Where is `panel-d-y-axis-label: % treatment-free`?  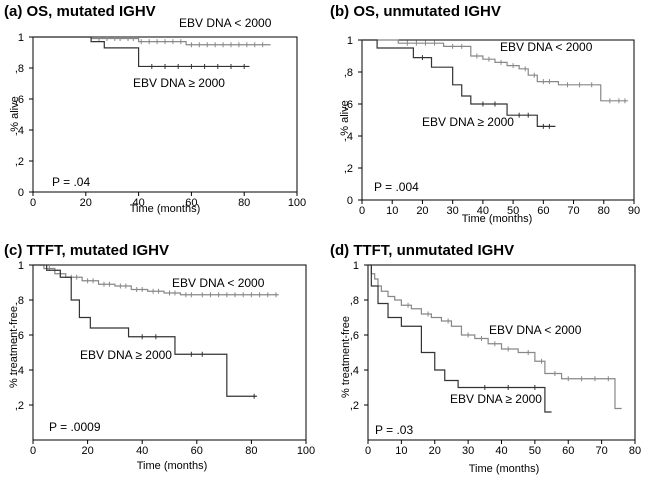
panel-d-y-axis-label: % treatment-free is located at coordinates (346, 357).